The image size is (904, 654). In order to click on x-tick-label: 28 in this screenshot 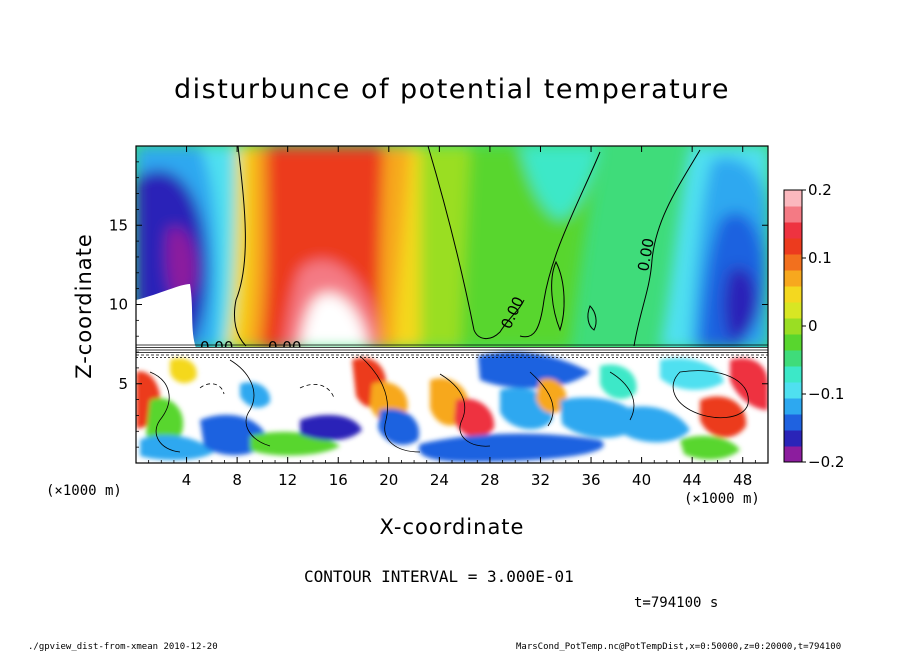, I will do `click(489, 480)`.